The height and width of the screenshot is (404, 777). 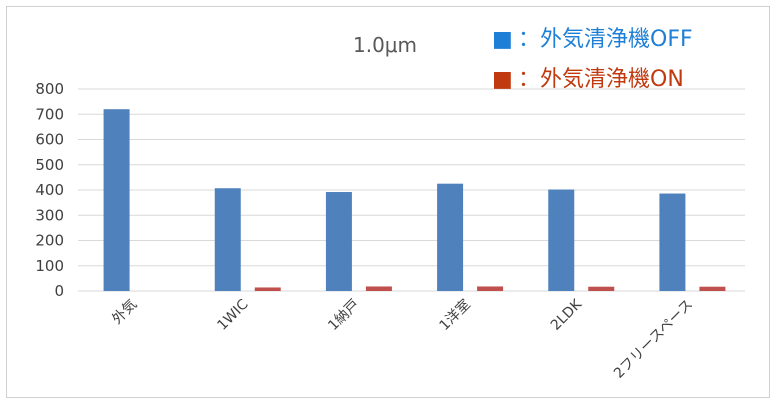 I want to click on y-tick-label: 800, so click(x=49, y=89).